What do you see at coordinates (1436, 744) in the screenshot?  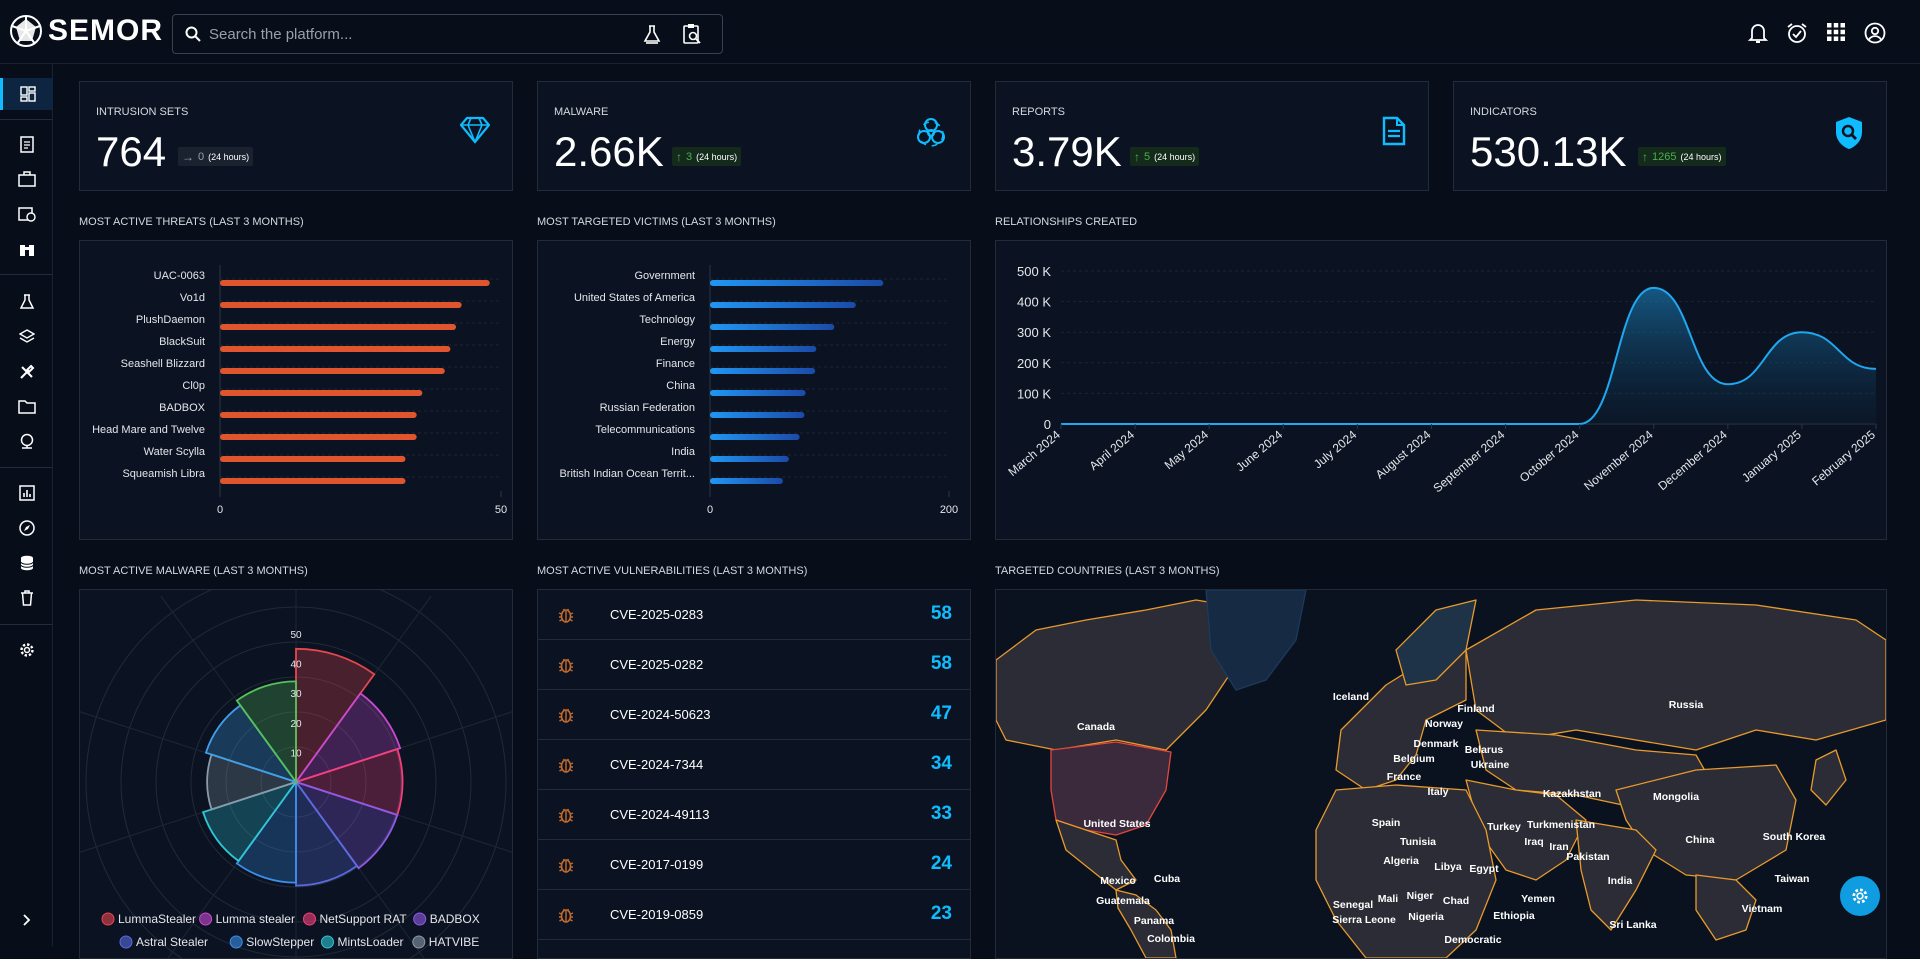 I see `map-country-label: Denmark` at bounding box center [1436, 744].